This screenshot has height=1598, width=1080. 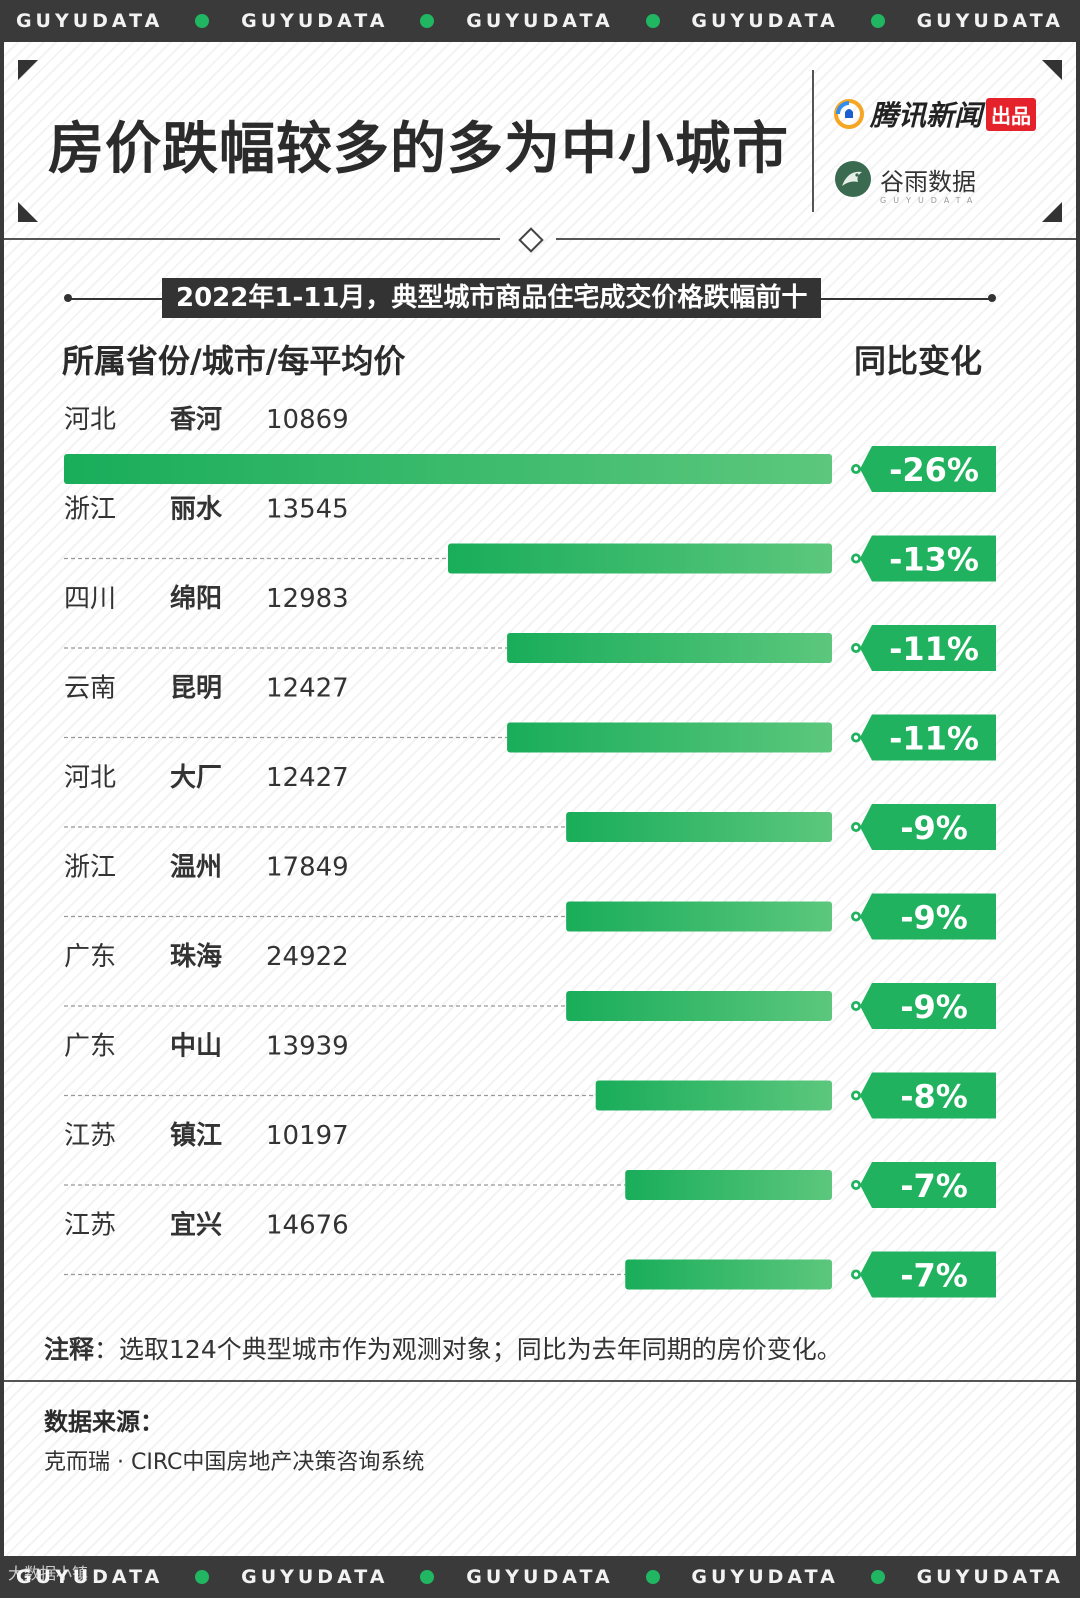 I want to click on page-title: 房价跌幅较多的多为中小城市, so click(x=418, y=149).